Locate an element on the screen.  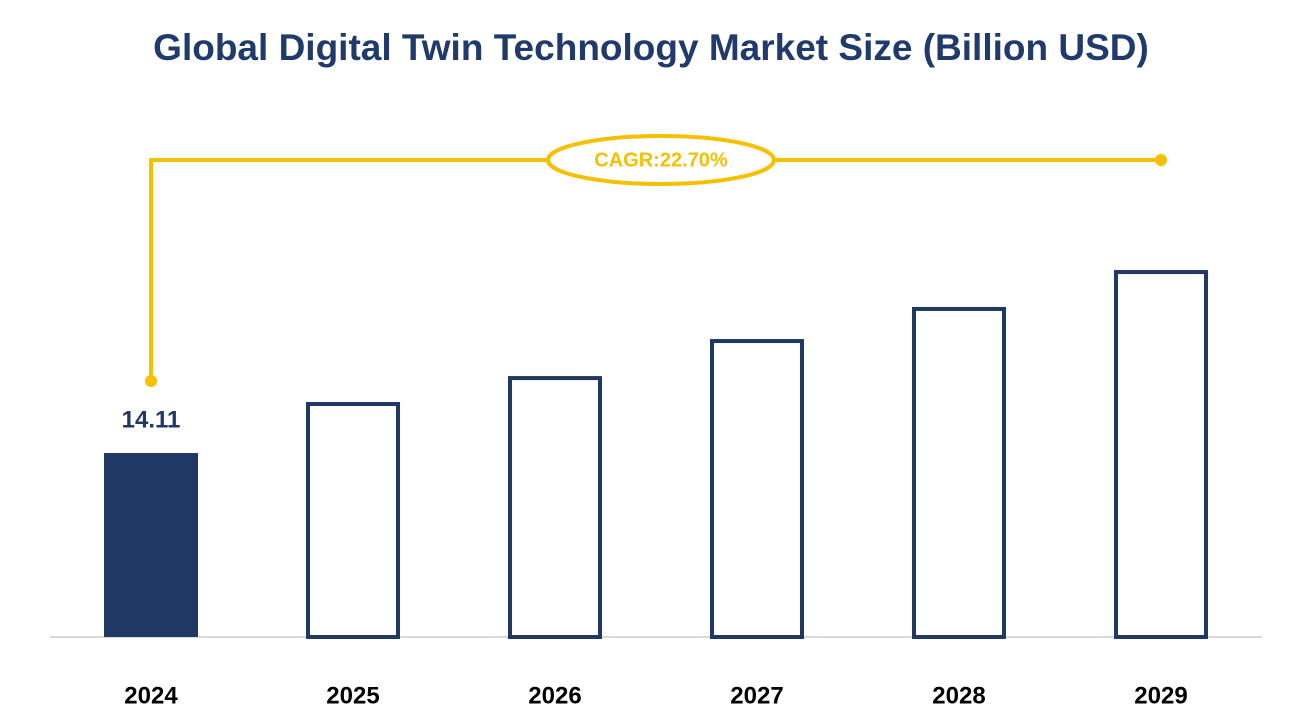
x-tick-label: 2026 is located at coordinates (554, 695).